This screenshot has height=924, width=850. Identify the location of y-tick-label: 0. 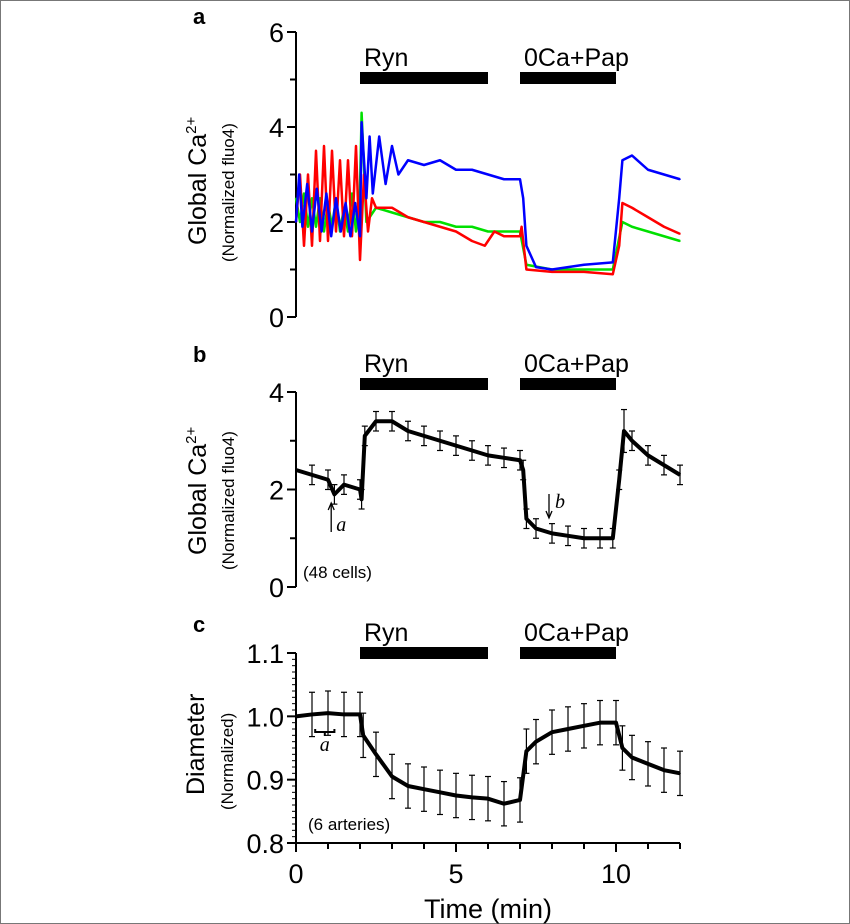
(276, 318).